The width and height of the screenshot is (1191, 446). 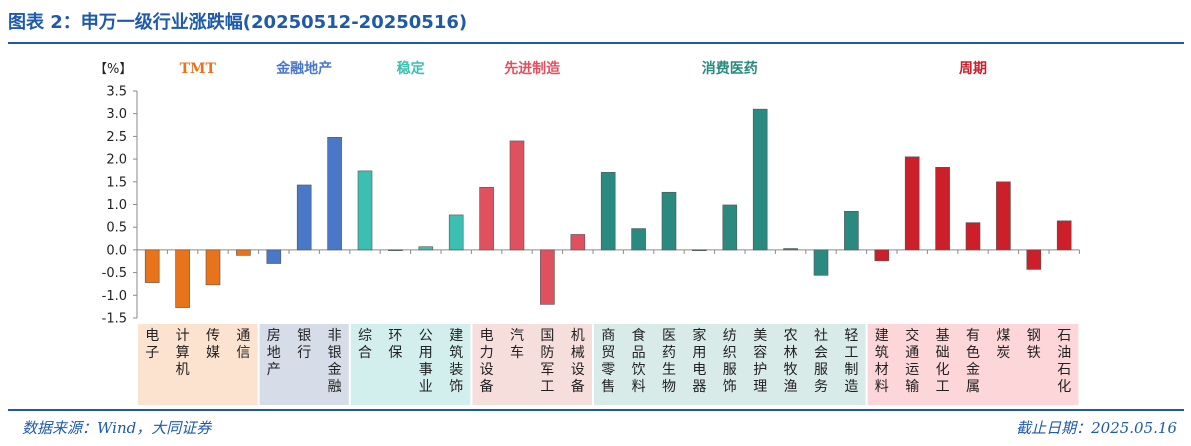 I want to click on bar-石油石化, so click(x=1064, y=235).